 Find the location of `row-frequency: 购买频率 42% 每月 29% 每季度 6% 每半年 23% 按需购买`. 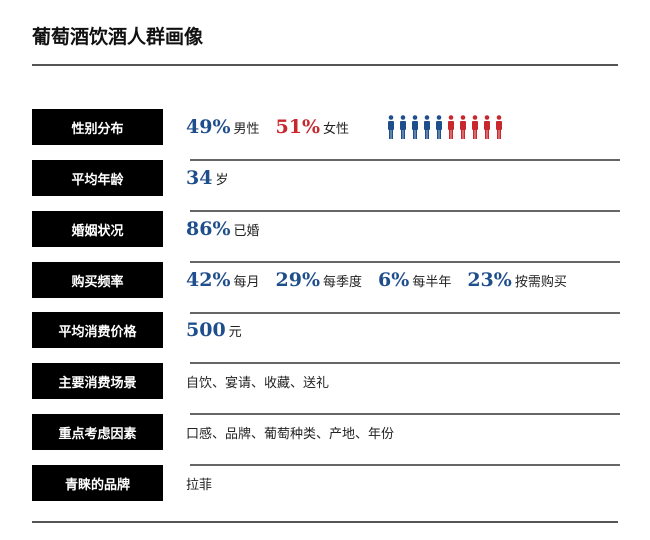

row-frequency: 购买频率 42% 每月 29% 每季度 6% 每半年 23% 按需购买 is located at coordinates (326, 288).